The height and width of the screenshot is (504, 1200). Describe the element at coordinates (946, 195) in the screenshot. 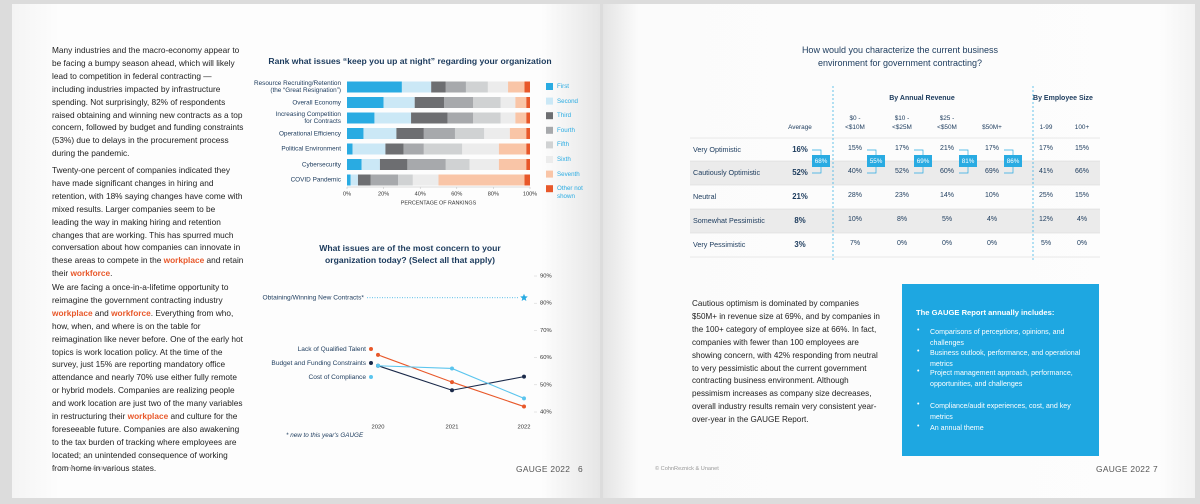

I see `table-cell: 14%` at that location.